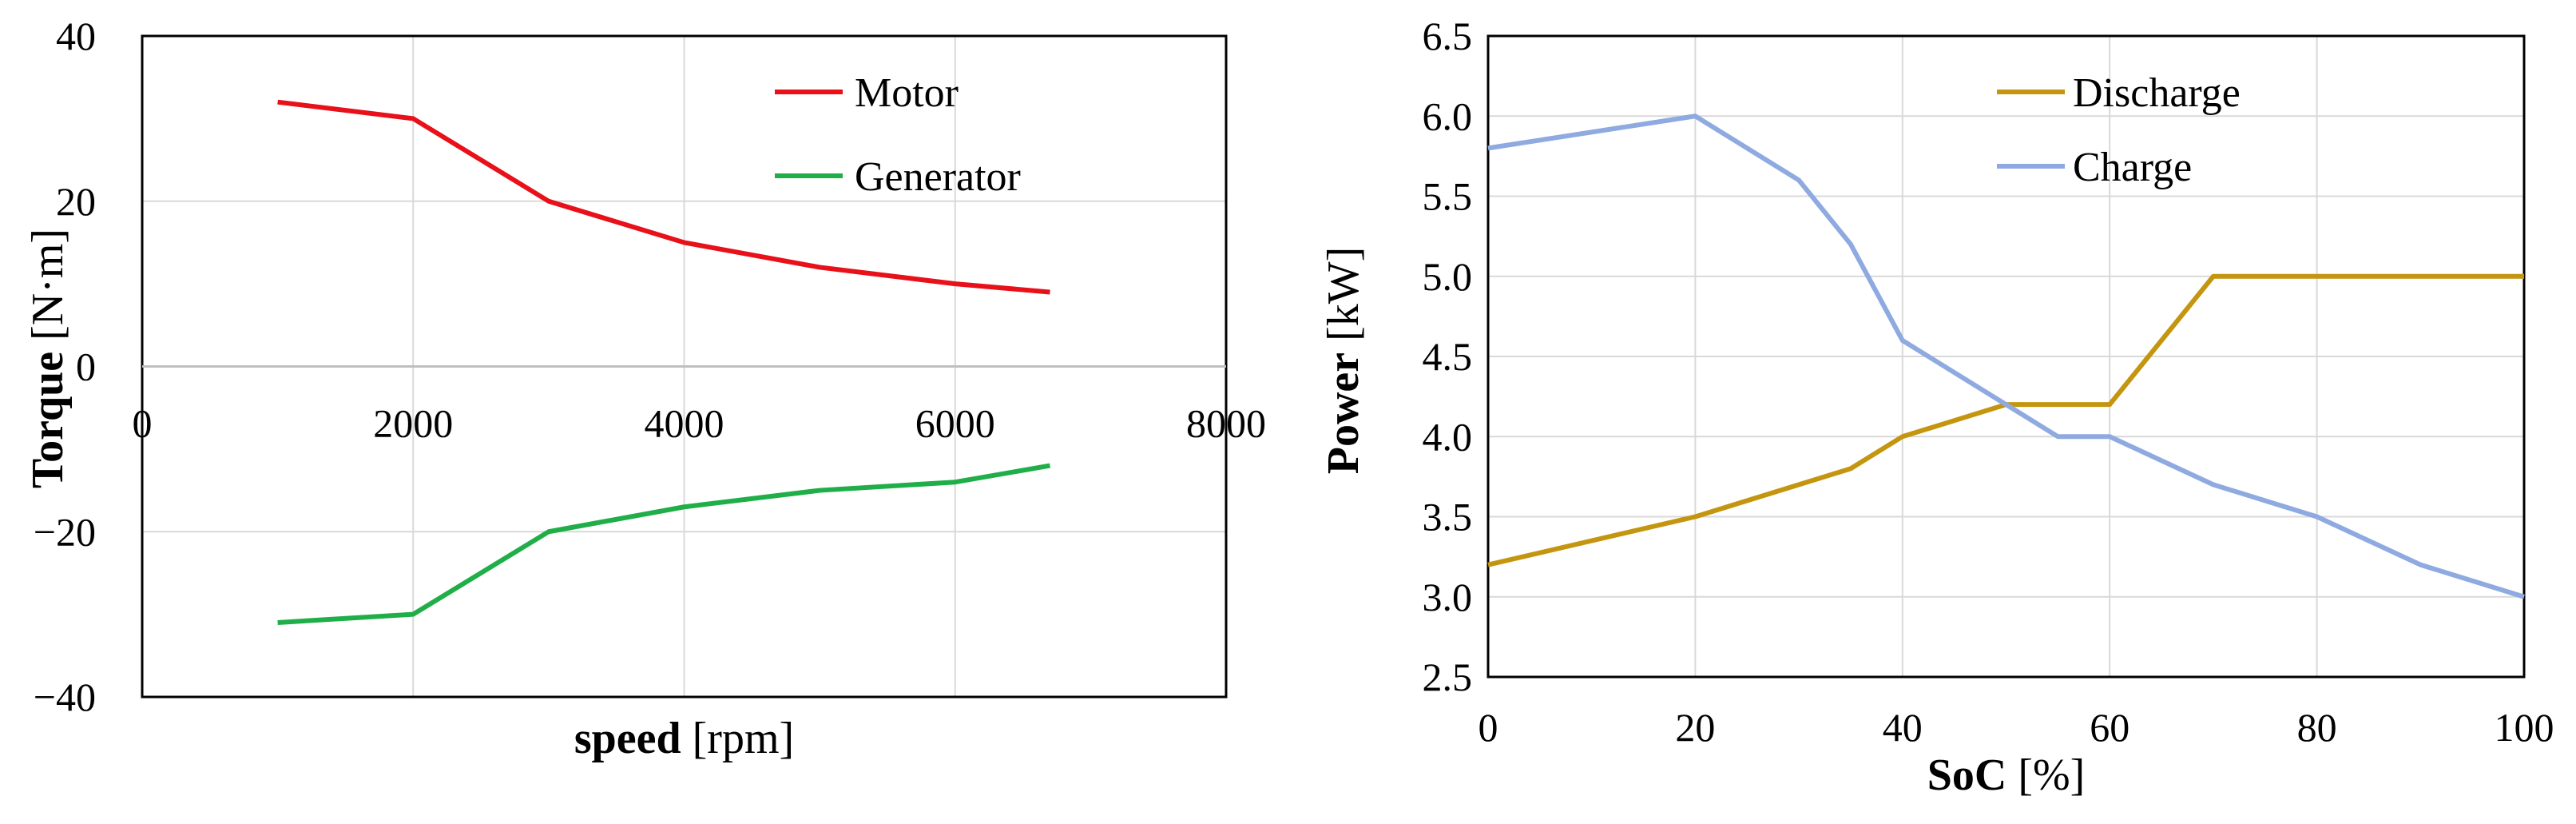 The height and width of the screenshot is (824, 2576). I want to click on x-tick-label: 60, so click(2109, 727).